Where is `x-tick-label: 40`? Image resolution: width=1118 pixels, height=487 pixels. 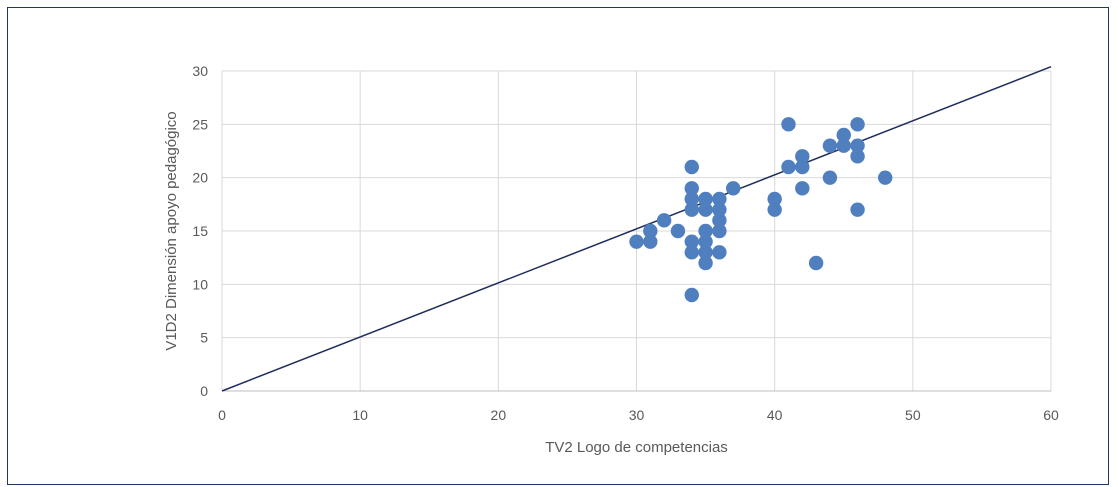
x-tick-label: 40 is located at coordinates (775, 415).